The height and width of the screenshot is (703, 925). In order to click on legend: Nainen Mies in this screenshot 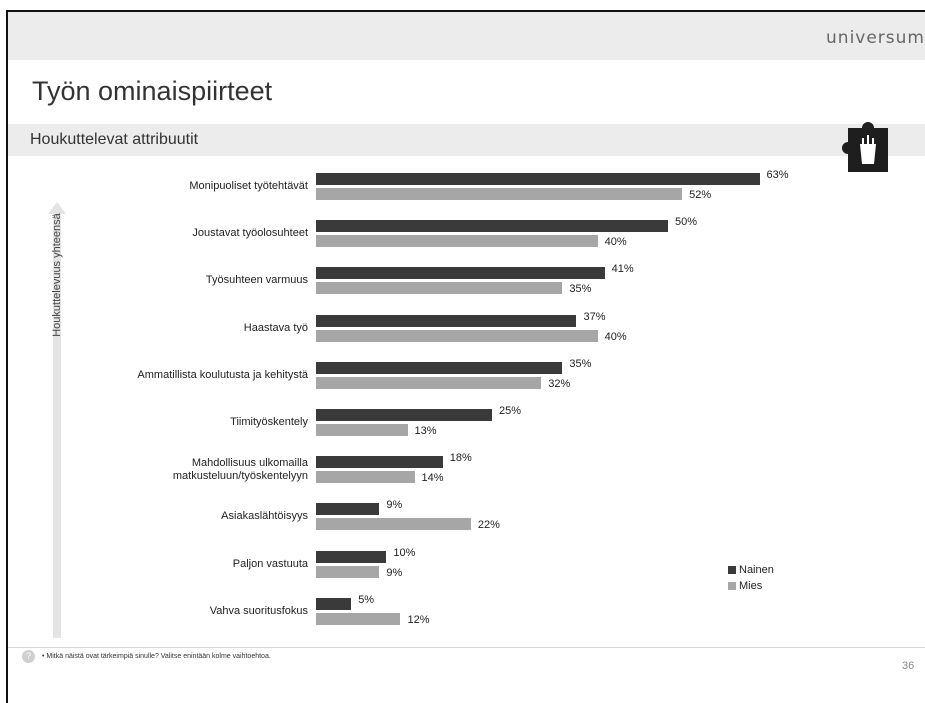, I will do `click(751, 578)`.